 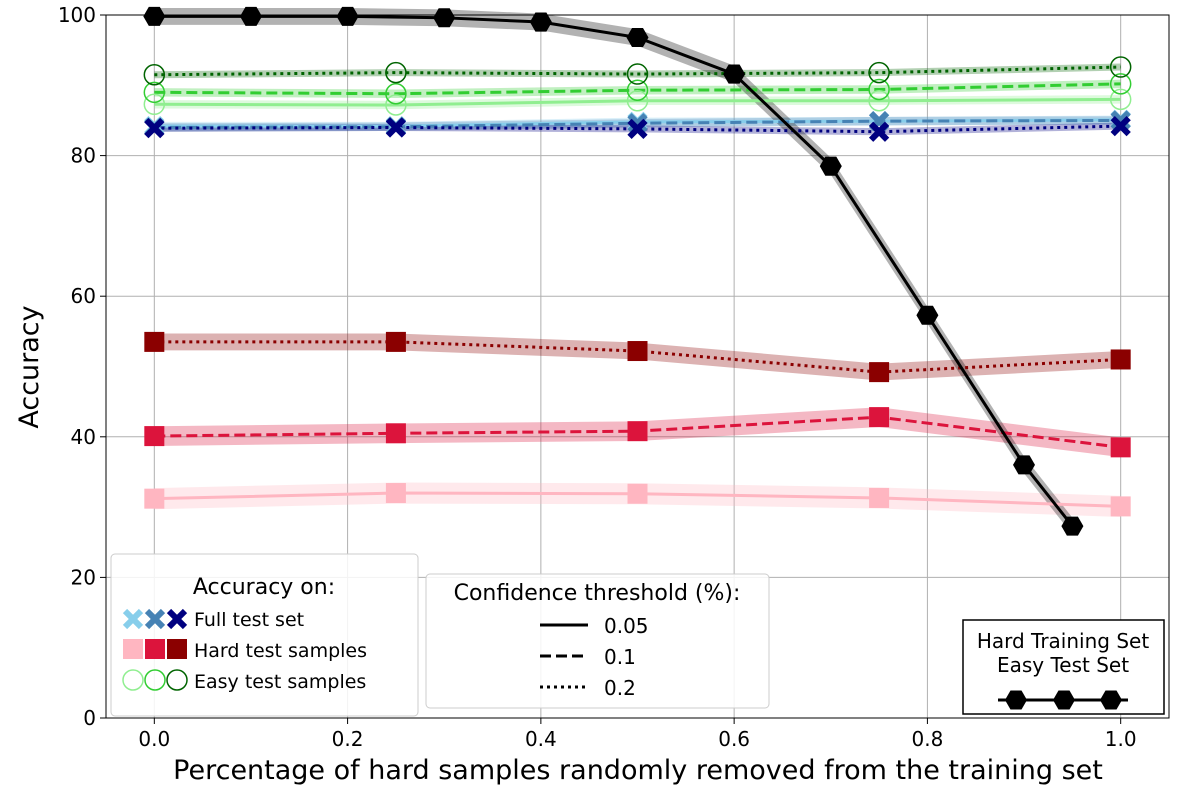 What do you see at coordinates (83, 577) in the screenshot?
I see `y-tick-label: 20` at bounding box center [83, 577].